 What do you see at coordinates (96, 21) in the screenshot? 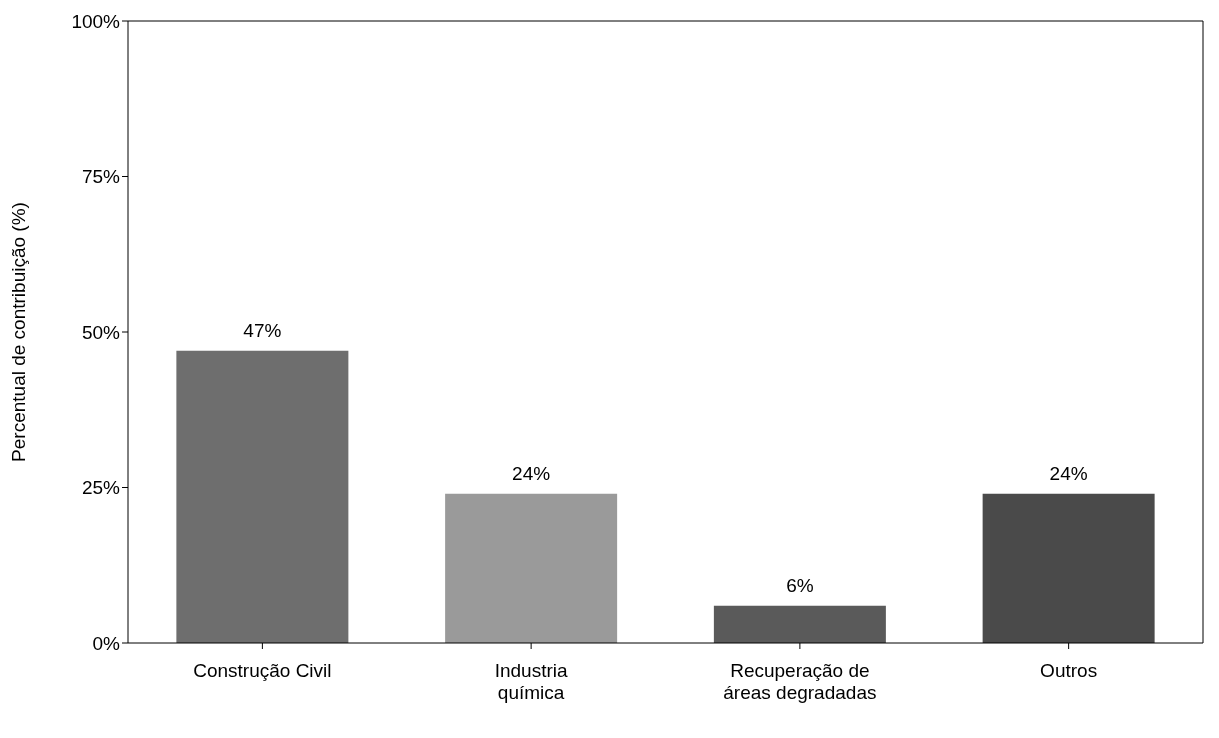
I see `y-tick-label: 100%` at bounding box center [96, 21].